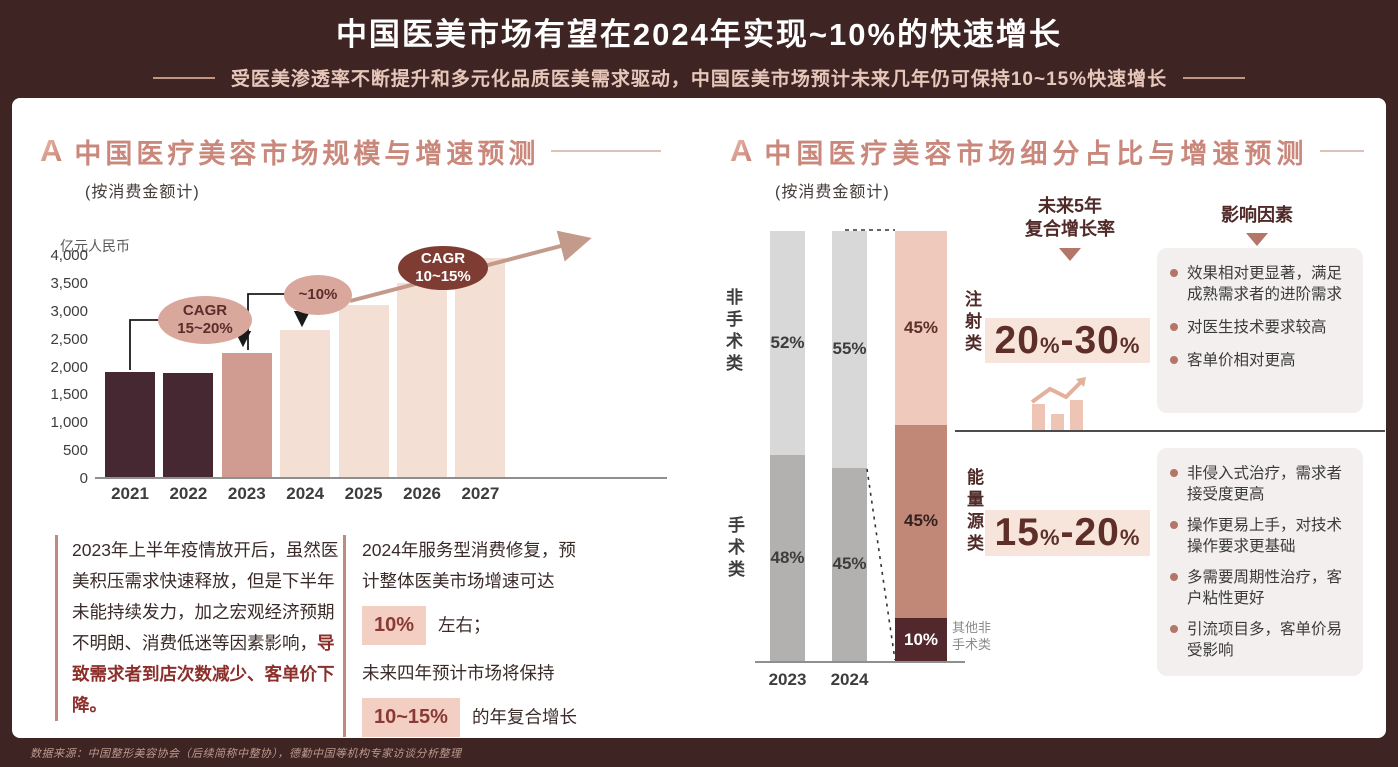  I want to click on chip-after-text: 的年复合增长, so click(524, 717).